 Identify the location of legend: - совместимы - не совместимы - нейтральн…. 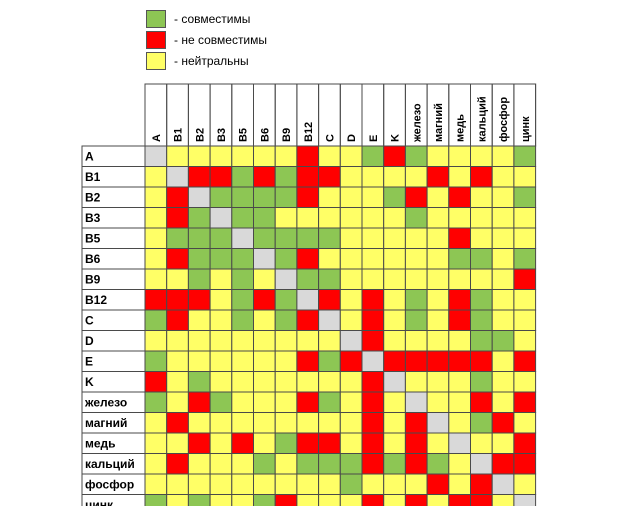
(206, 40).